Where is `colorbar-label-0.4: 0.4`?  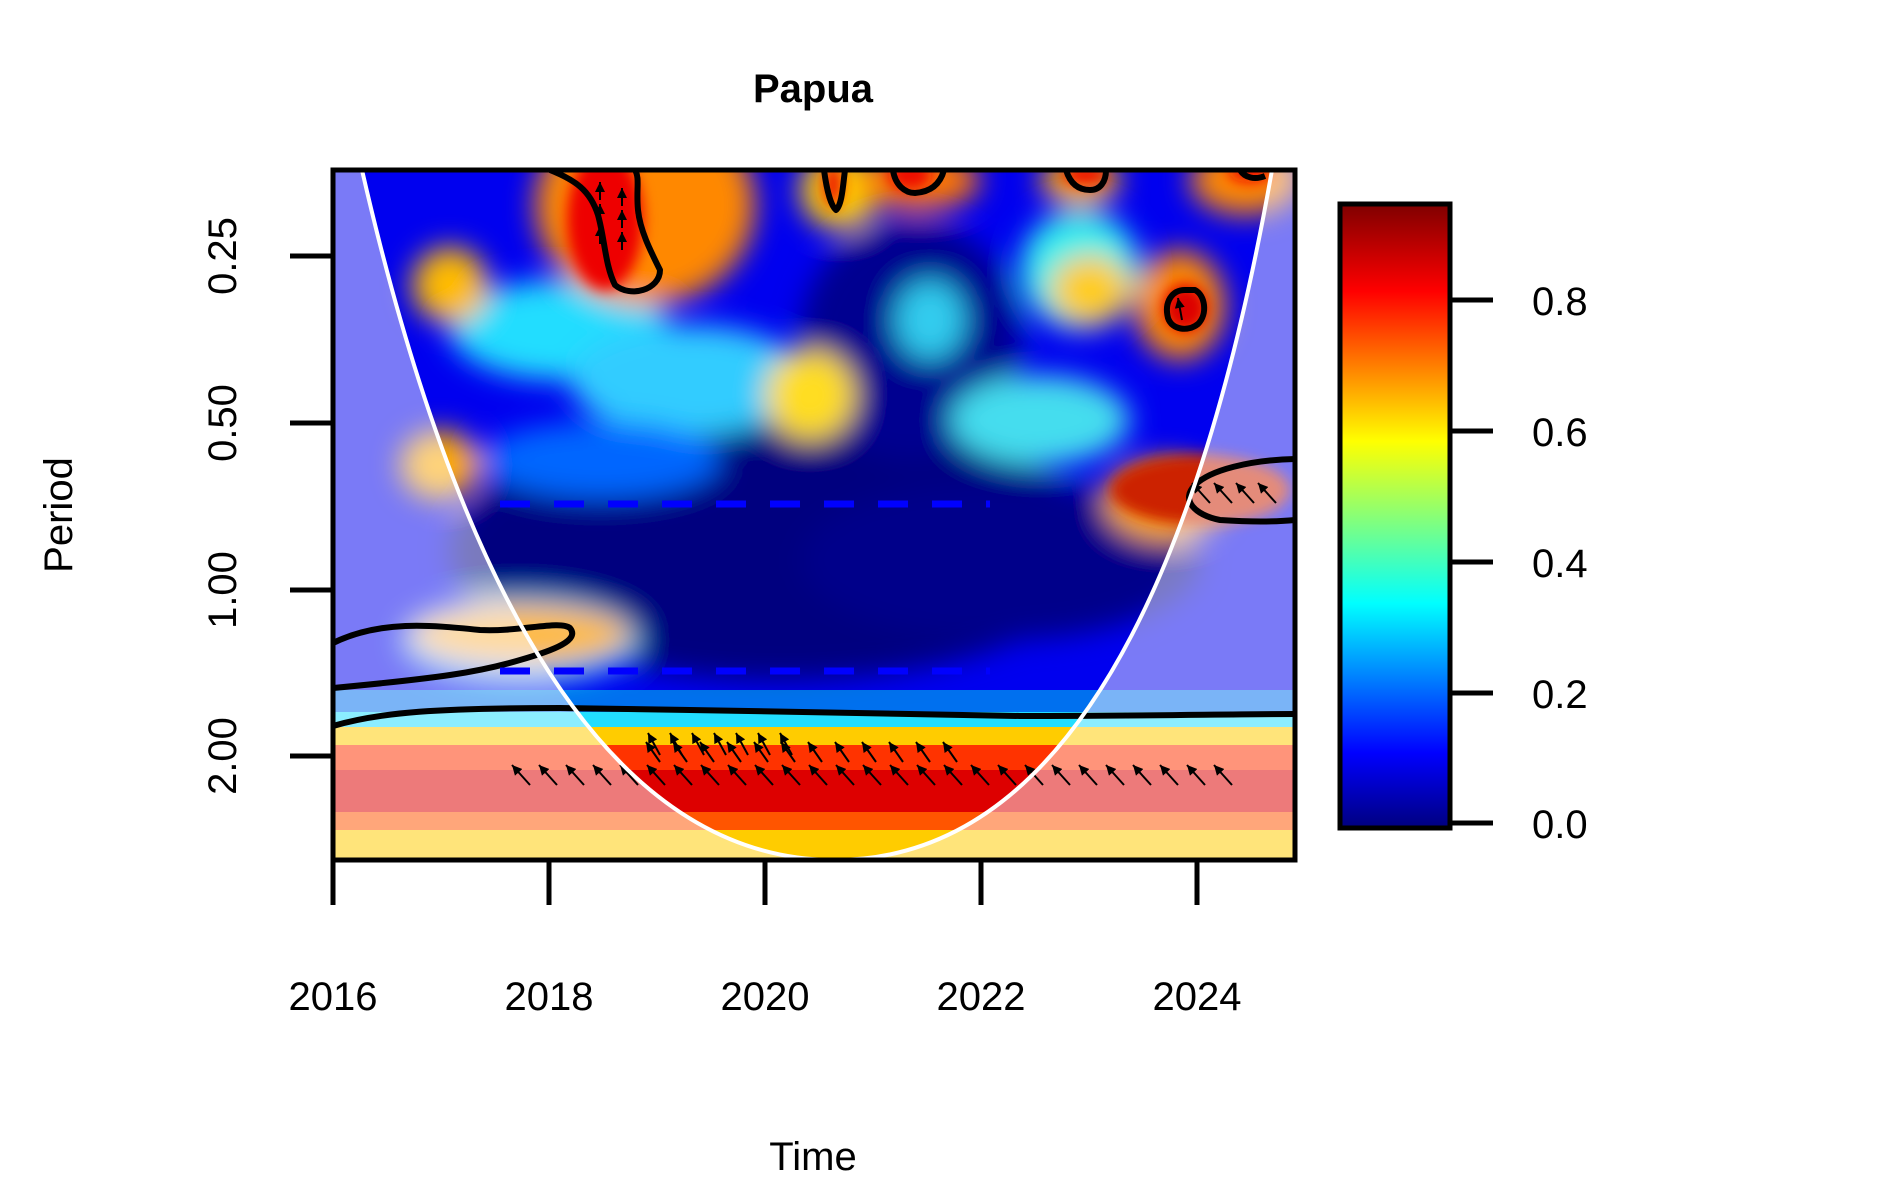 colorbar-label-0.4: 0.4 is located at coordinates (1560, 564).